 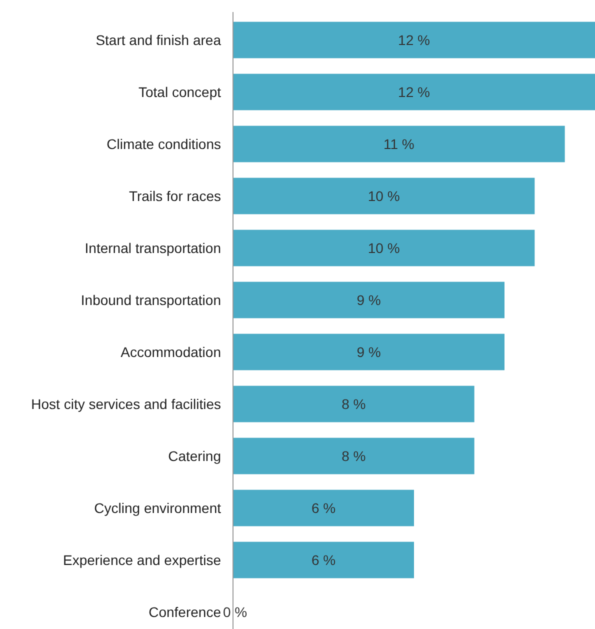 I want to click on y-tick-label: Start and finish area, so click(x=159, y=40).